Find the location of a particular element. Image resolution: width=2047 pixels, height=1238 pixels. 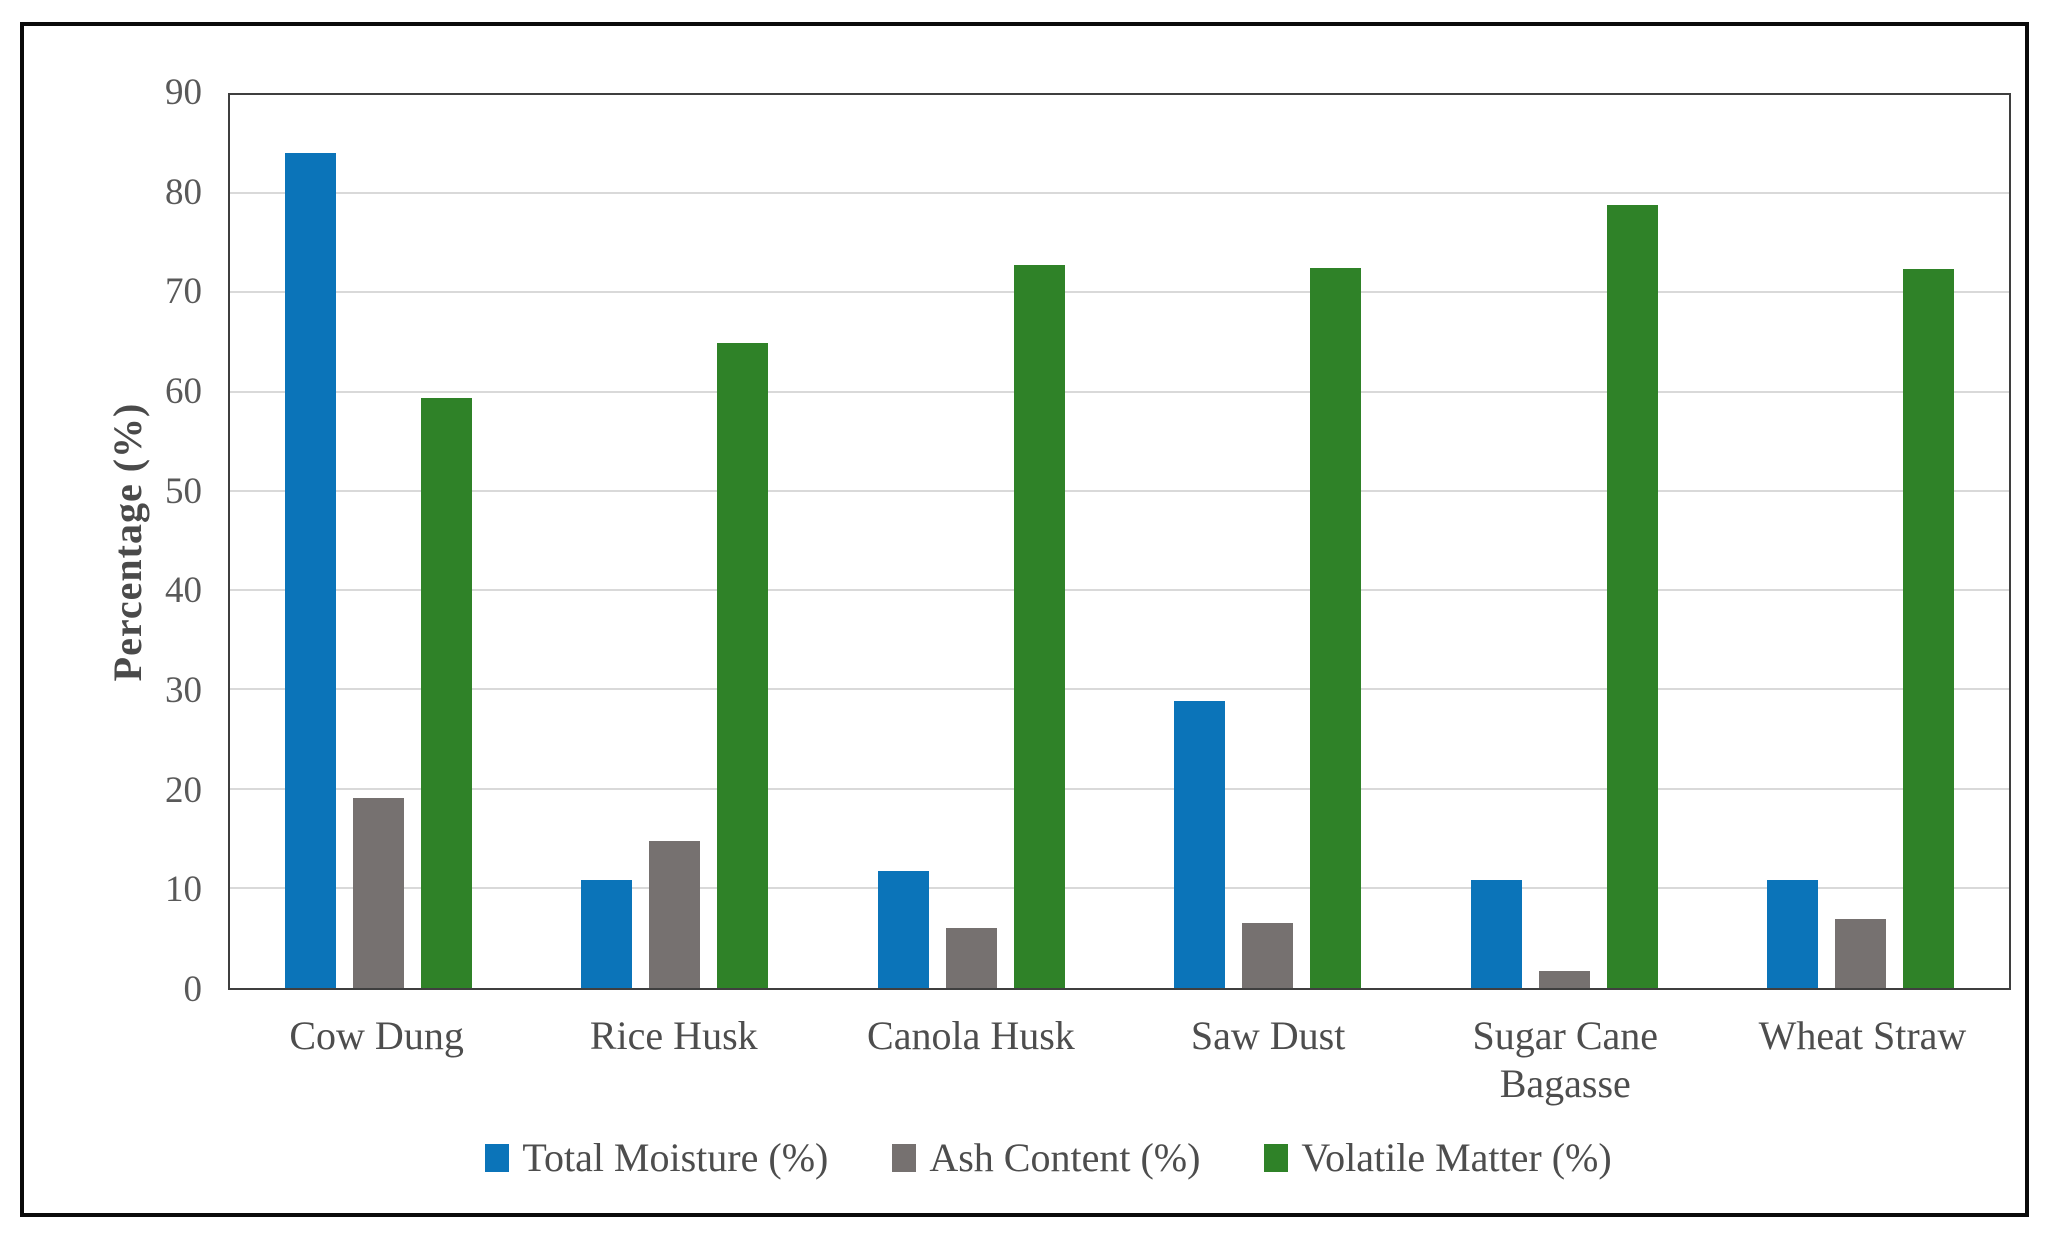

category-cell: Cow Dung is located at coordinates (376, 1060).